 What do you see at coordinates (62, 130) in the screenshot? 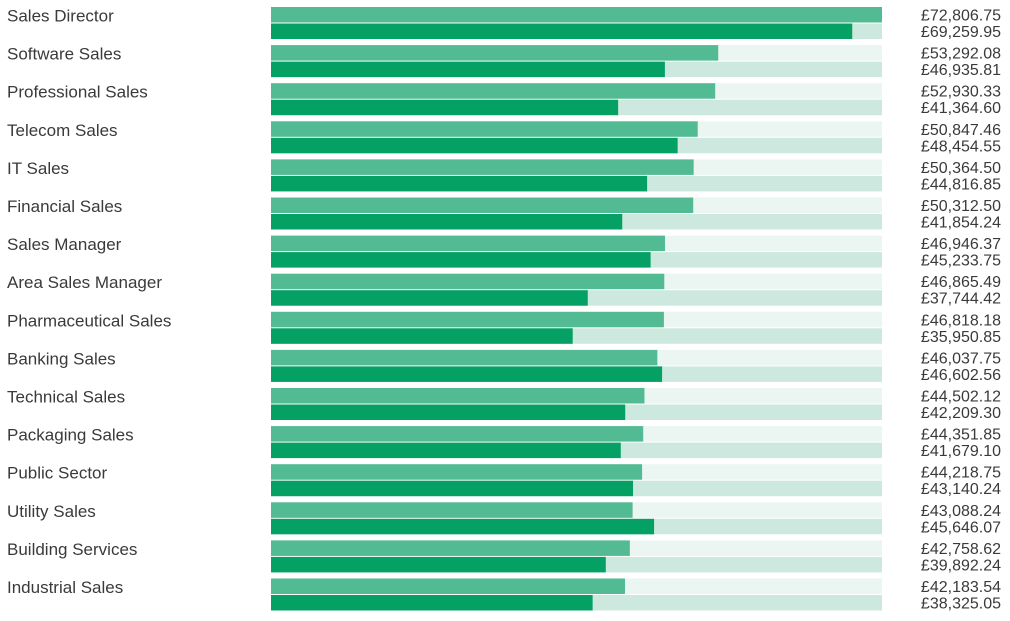
I see `category-label: Telecom Sales` at bounding box center [62, 130].